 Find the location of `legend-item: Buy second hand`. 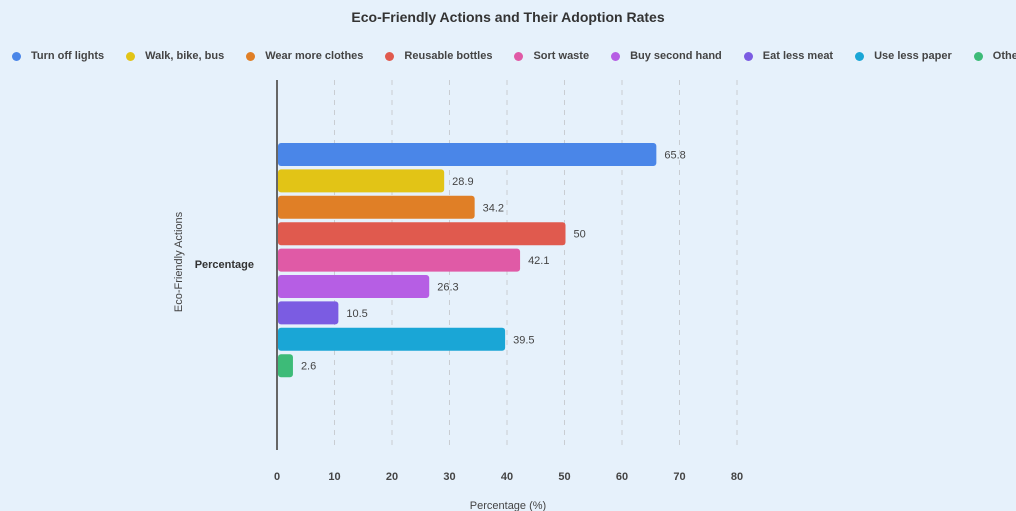

legend-item: Buy second hand is located at coordinates (666, 56).